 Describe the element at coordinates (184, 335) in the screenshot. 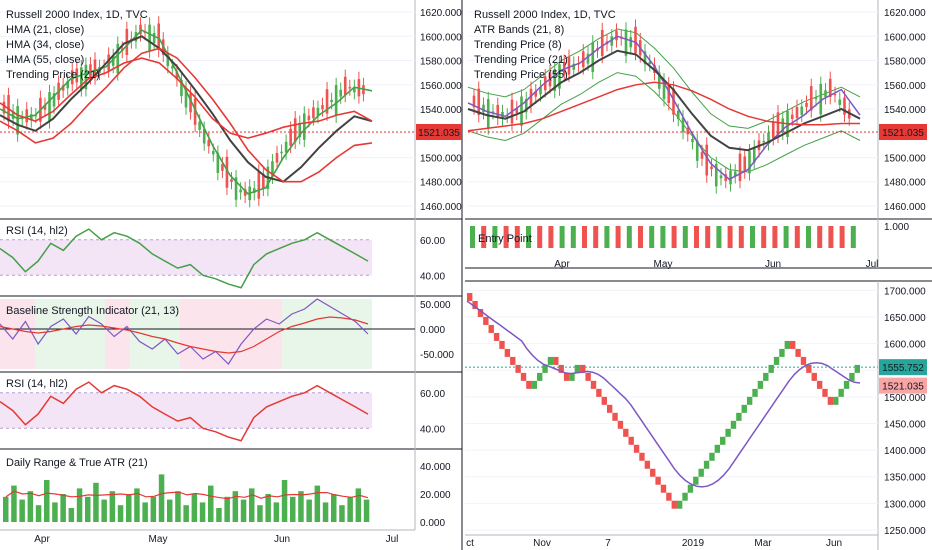

I see `bsi-signal-line` at that location.